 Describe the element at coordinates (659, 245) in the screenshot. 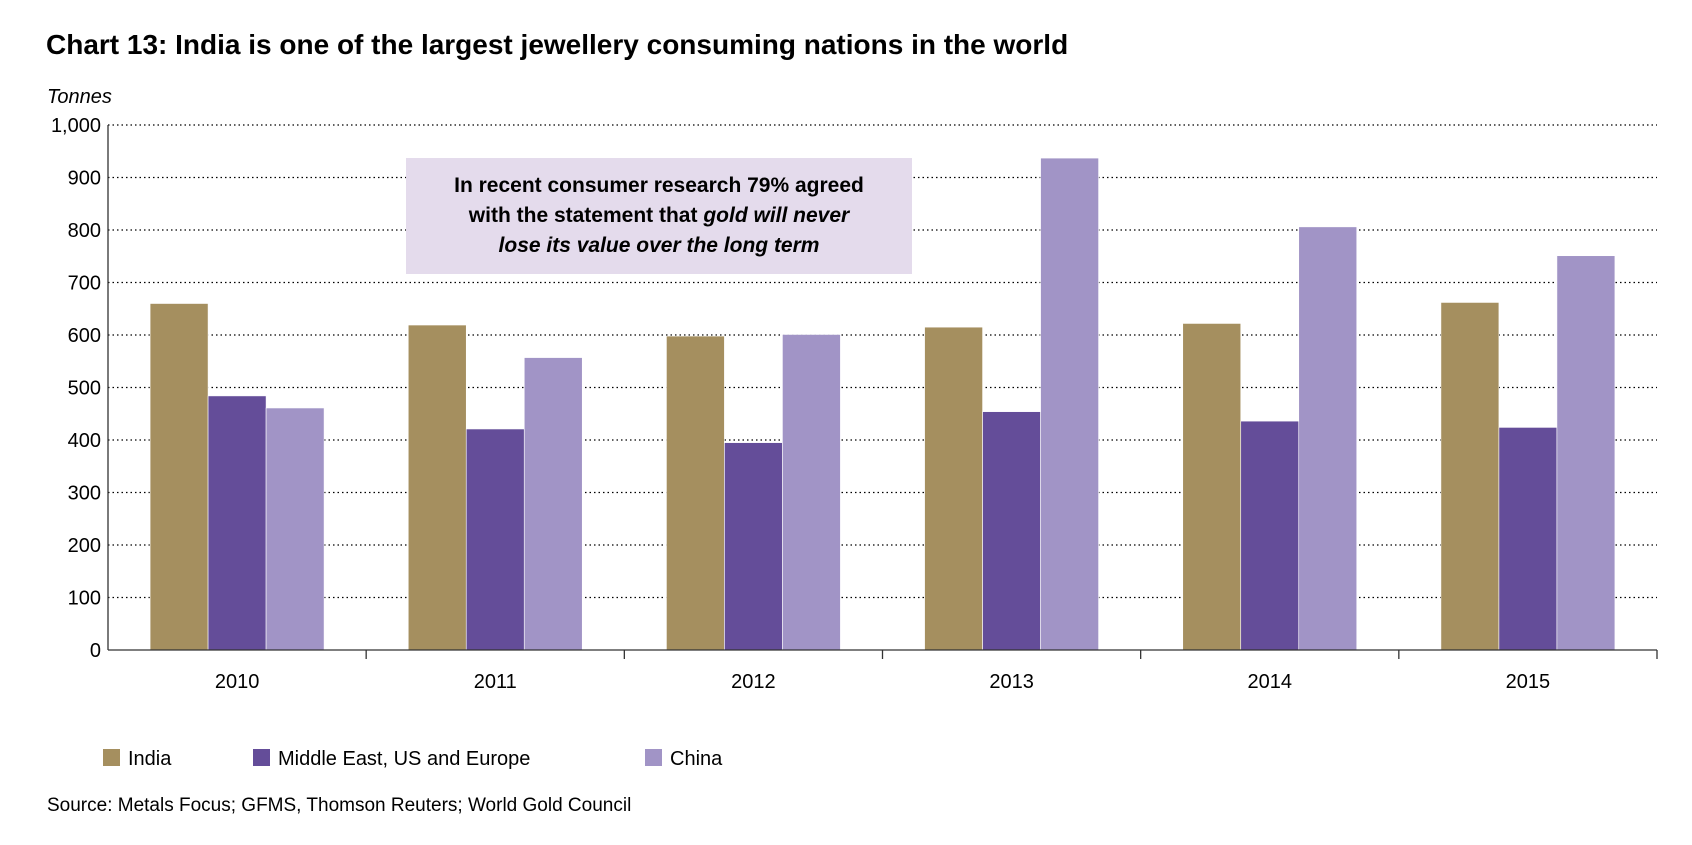

I see `annotation-line-3: lose its value over the long term` at that location.